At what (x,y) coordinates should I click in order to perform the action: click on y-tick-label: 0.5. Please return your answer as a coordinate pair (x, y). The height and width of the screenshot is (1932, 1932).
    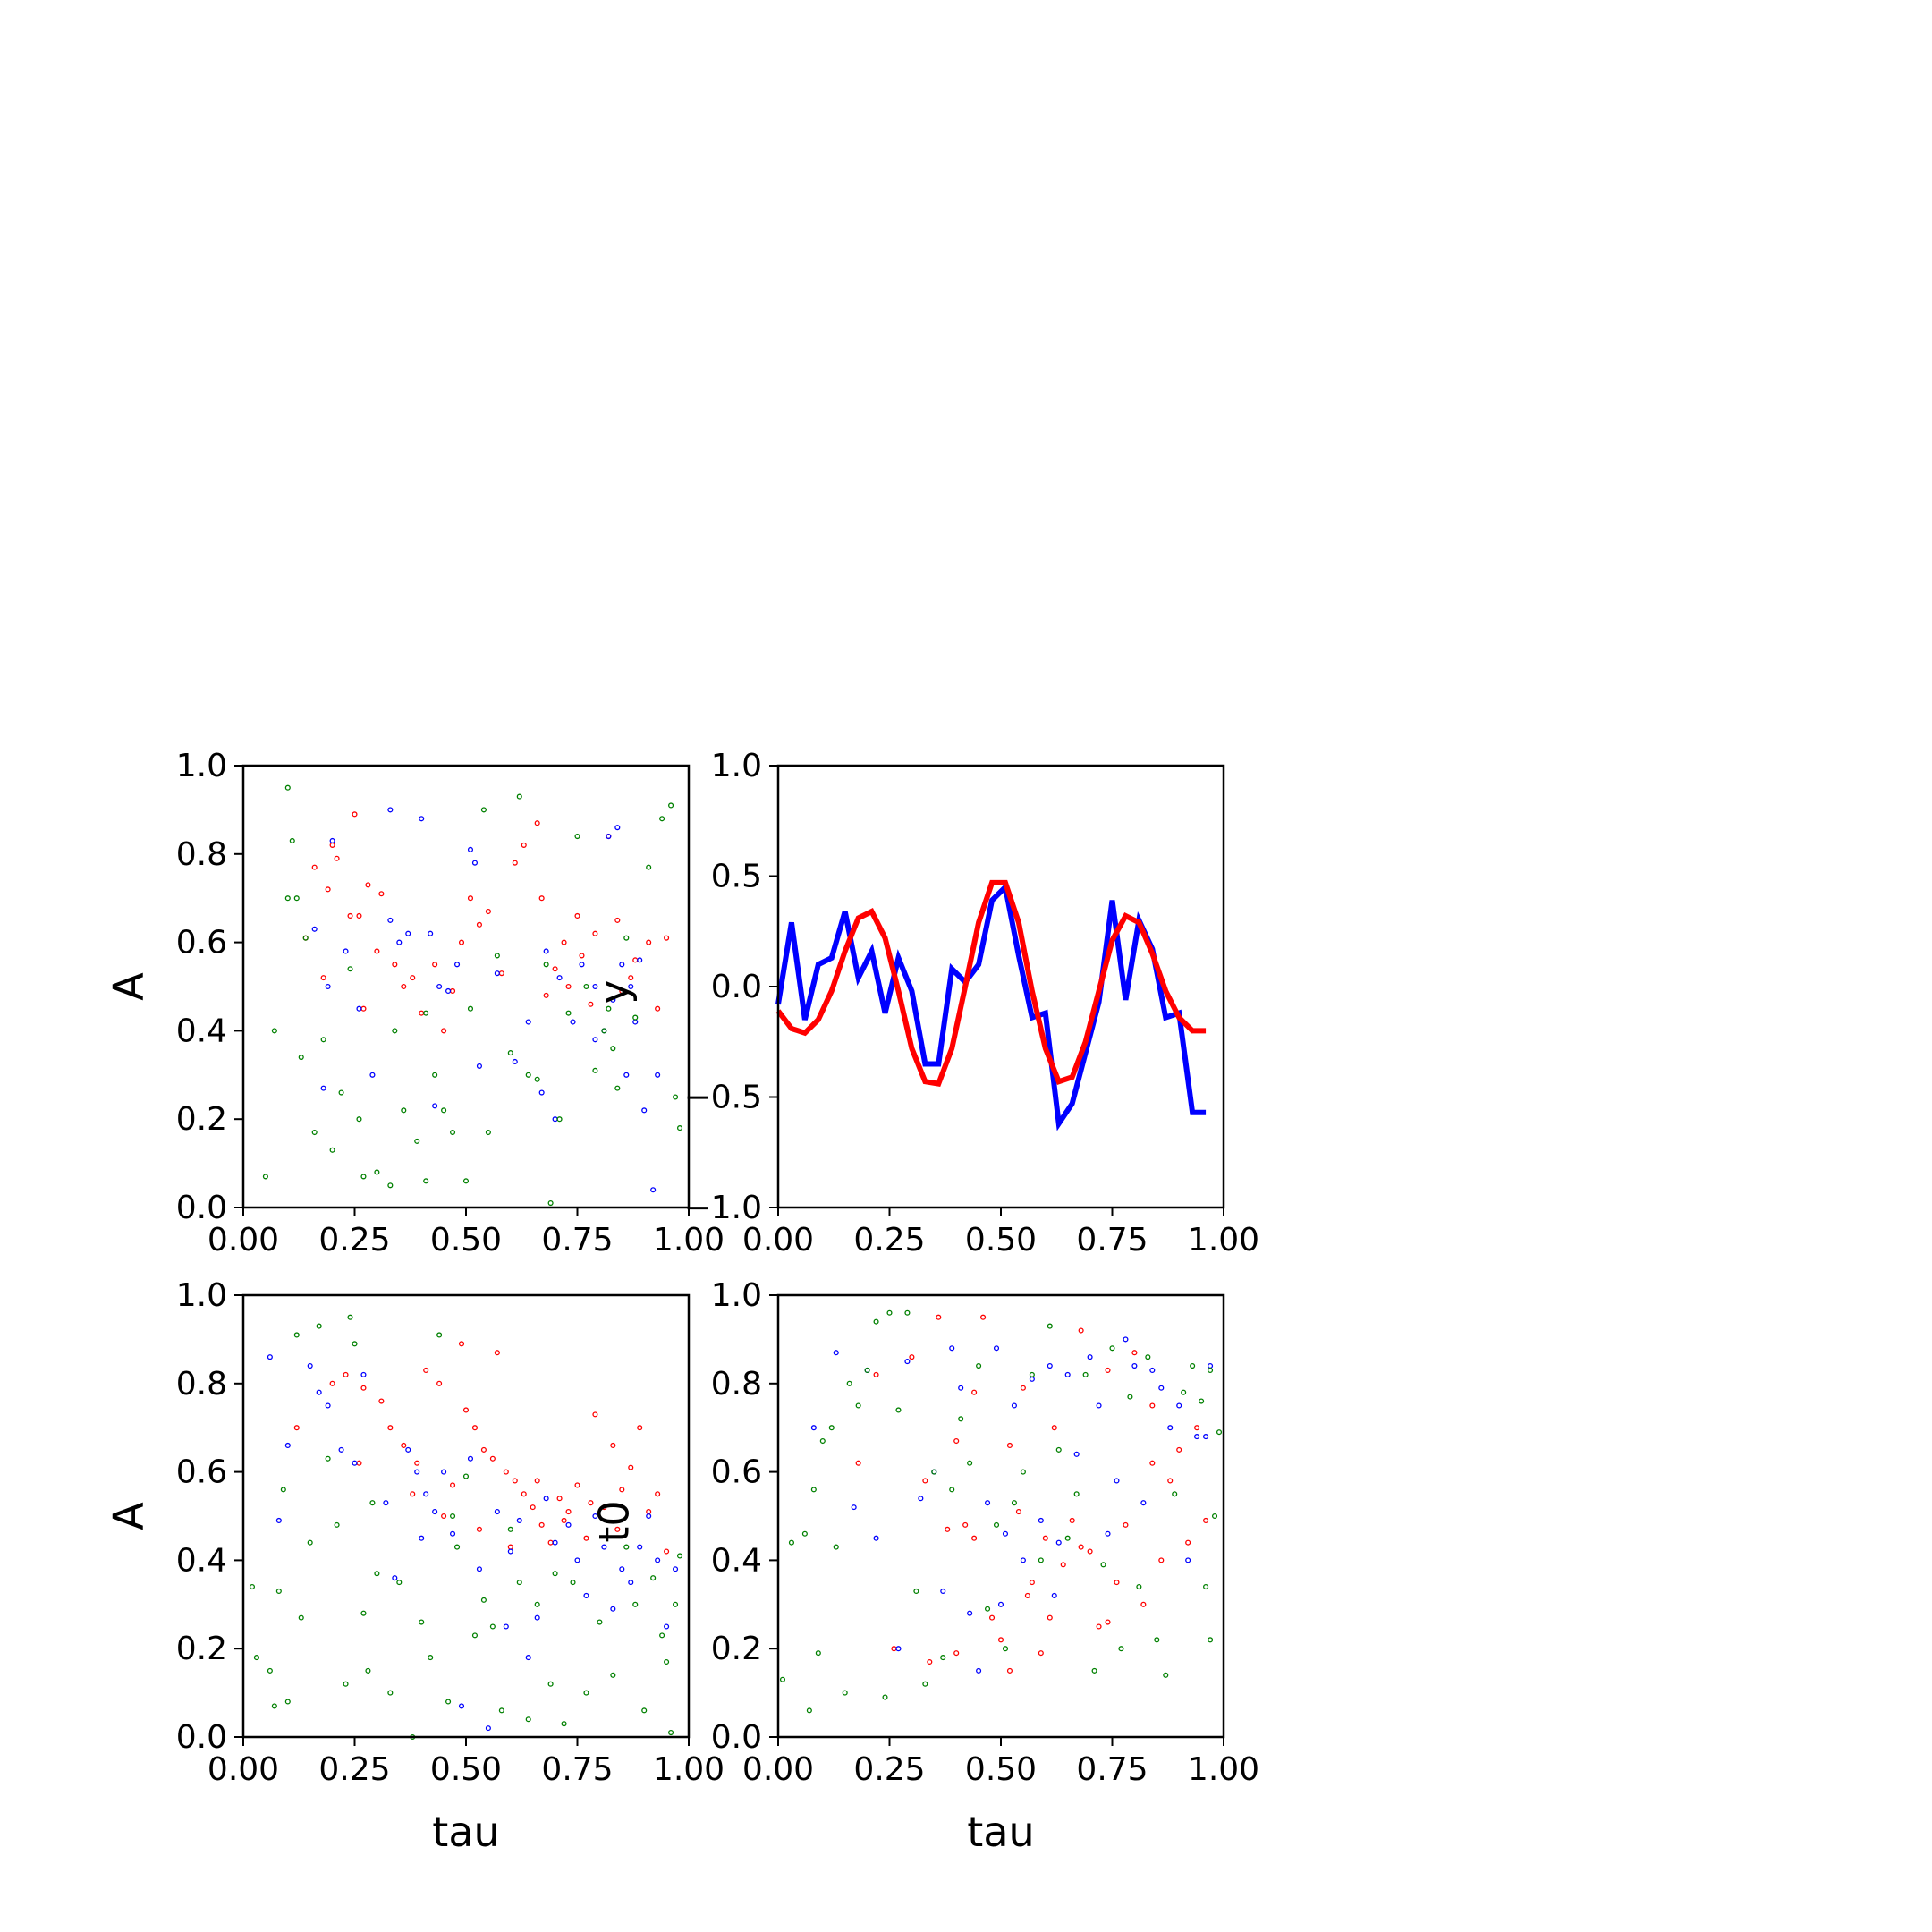
    Looking at the image, I should click on (736, 877).